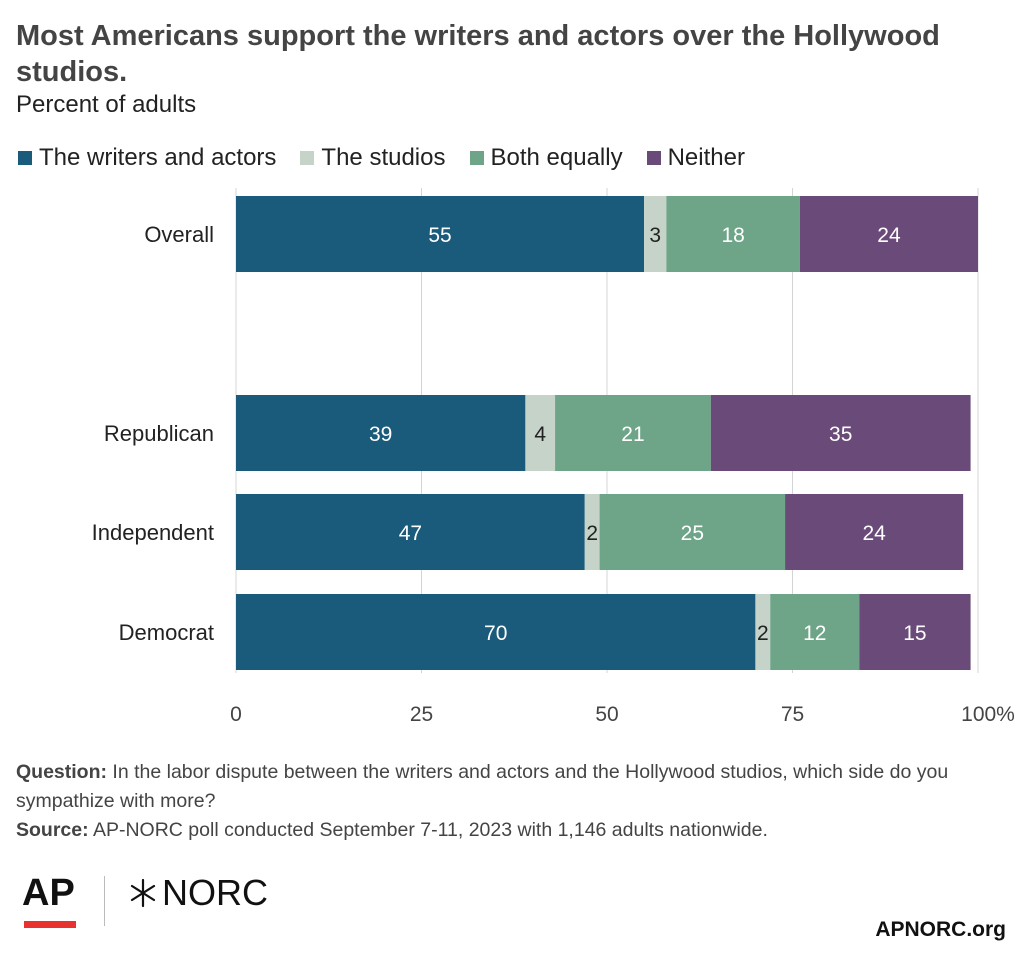  I want to click on data-label-independent-studios: 2, so click(592, 533).